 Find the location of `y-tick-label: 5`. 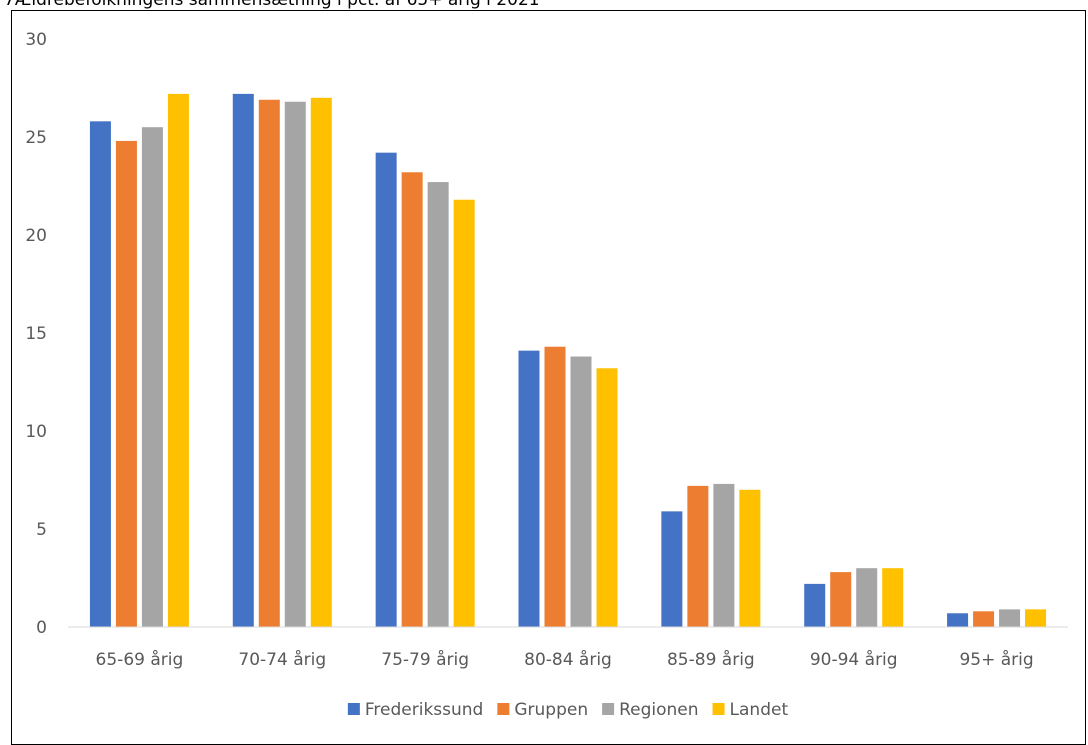

y-tick-label: 5 is located at coordinates (41, 530).